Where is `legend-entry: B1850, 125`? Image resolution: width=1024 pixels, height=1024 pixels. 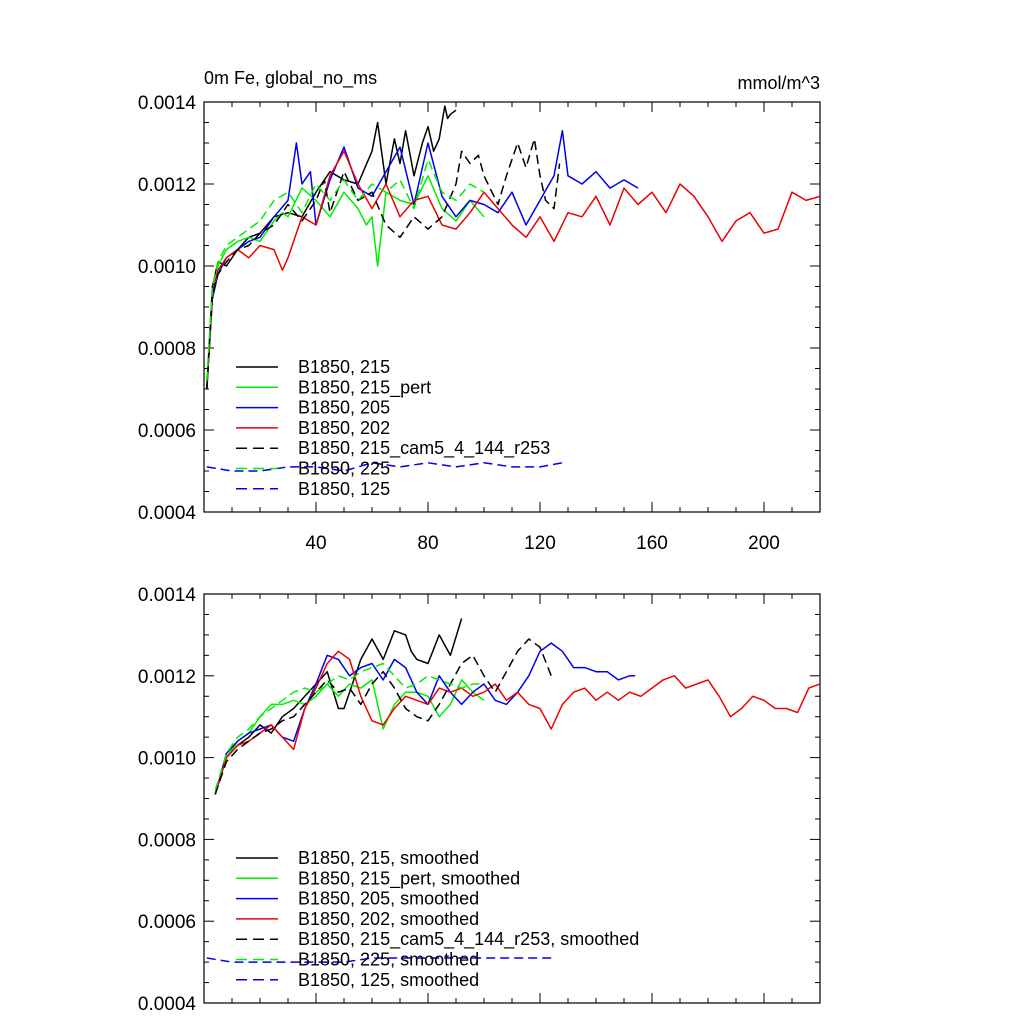 legend-entry: B1850, 125 is located at coordinates (344, 489).